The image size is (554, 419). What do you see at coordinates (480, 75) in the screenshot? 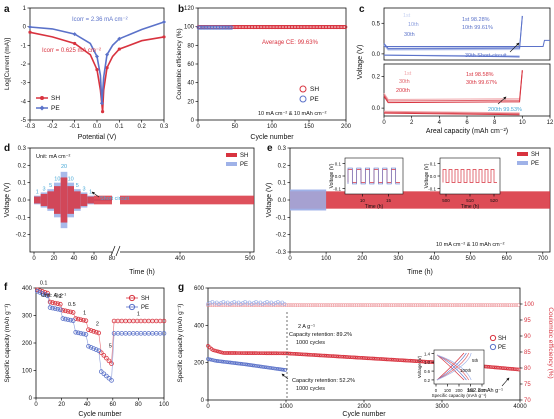
I see `sh-ce-1st: 1st 98.58%` at bounding box center [480, 75].